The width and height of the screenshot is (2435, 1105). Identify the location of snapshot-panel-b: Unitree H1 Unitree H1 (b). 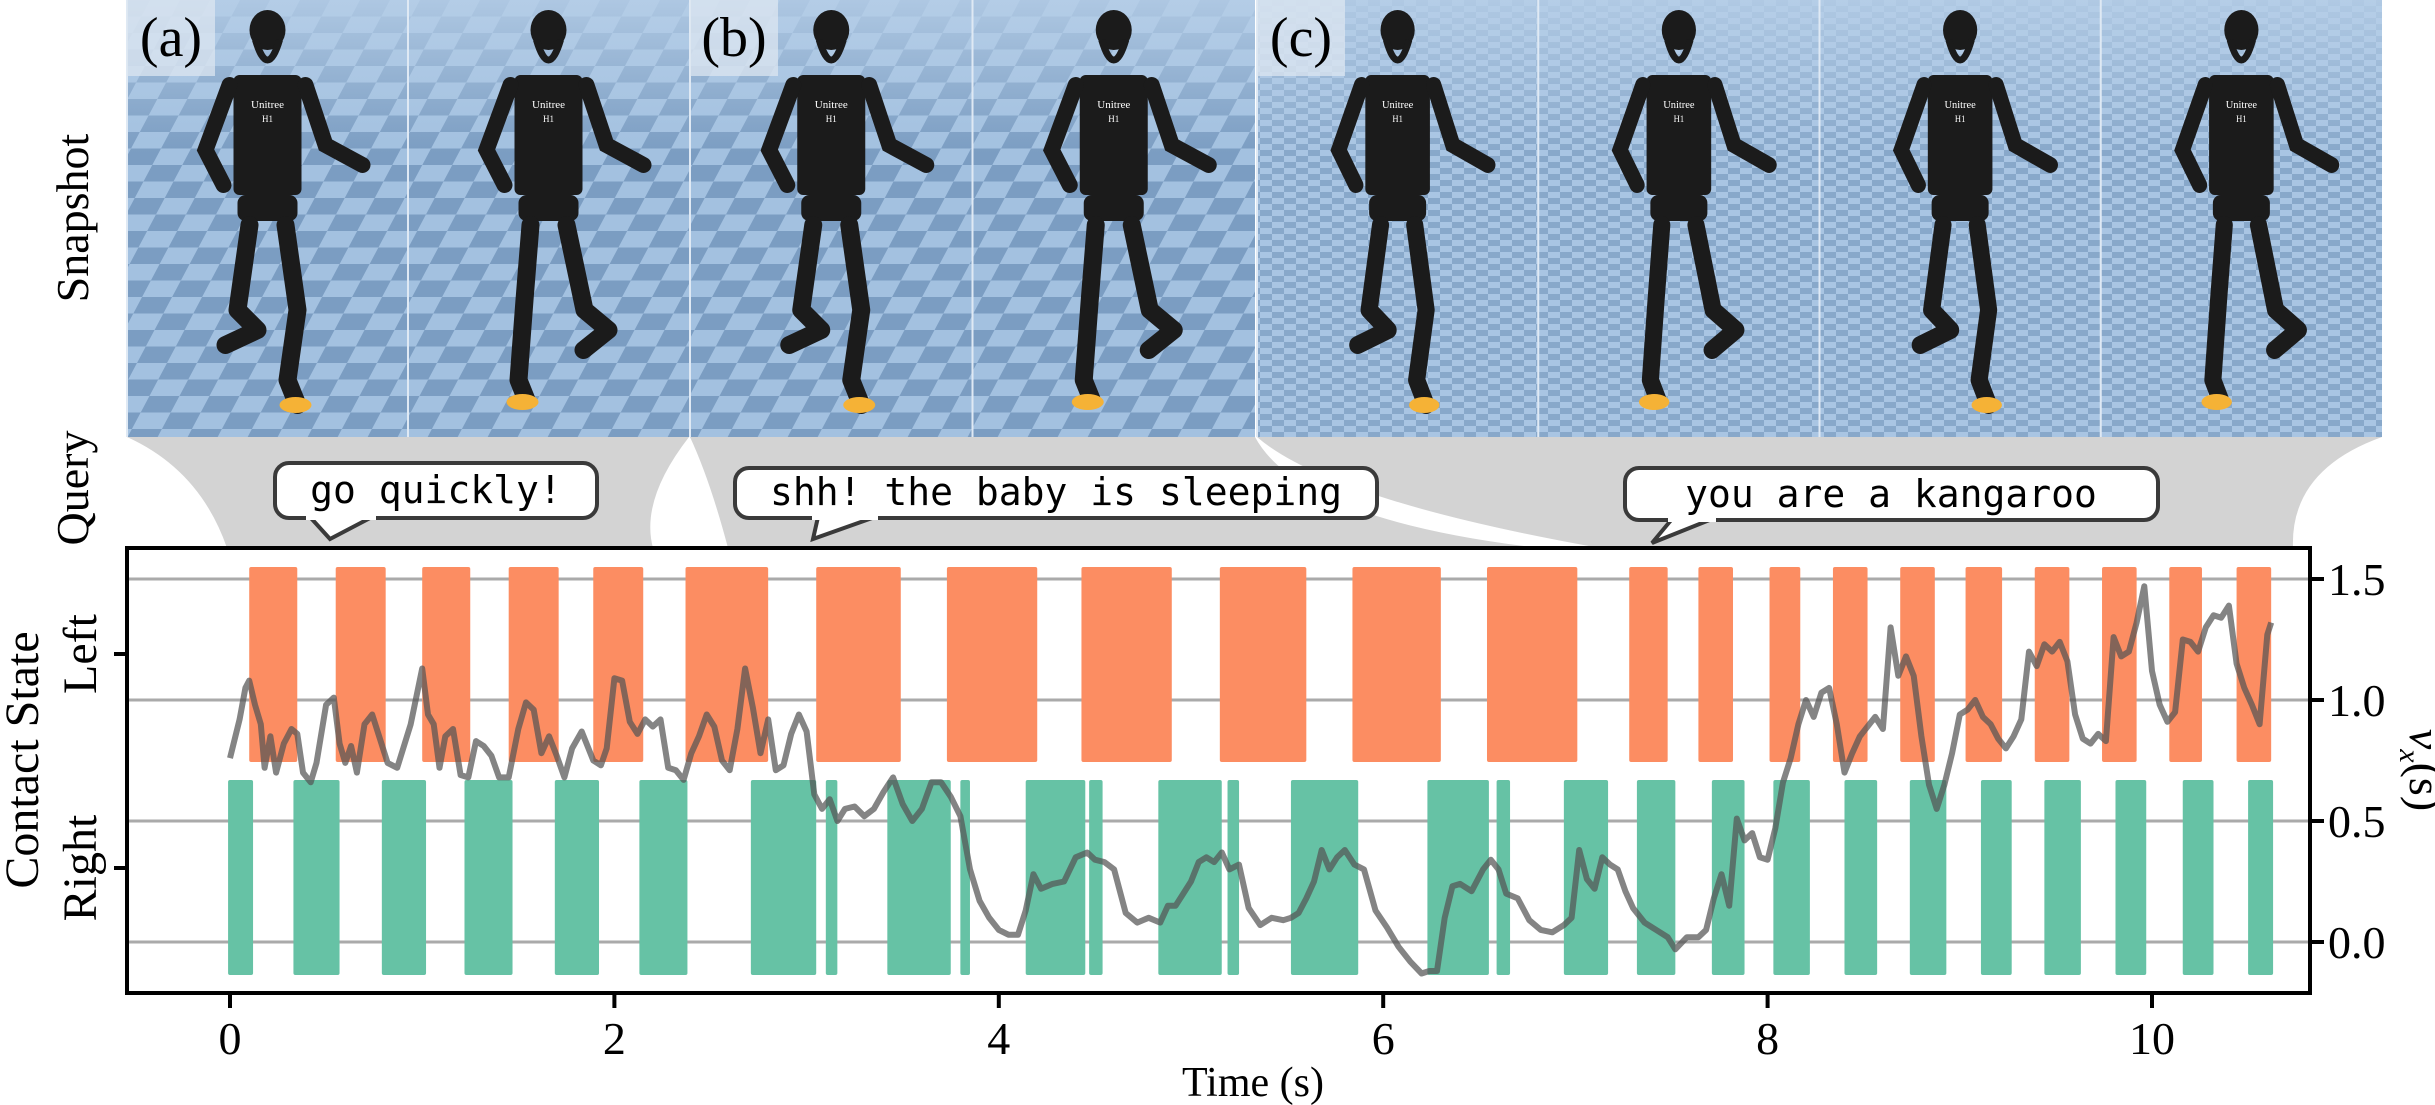
(972, 218).